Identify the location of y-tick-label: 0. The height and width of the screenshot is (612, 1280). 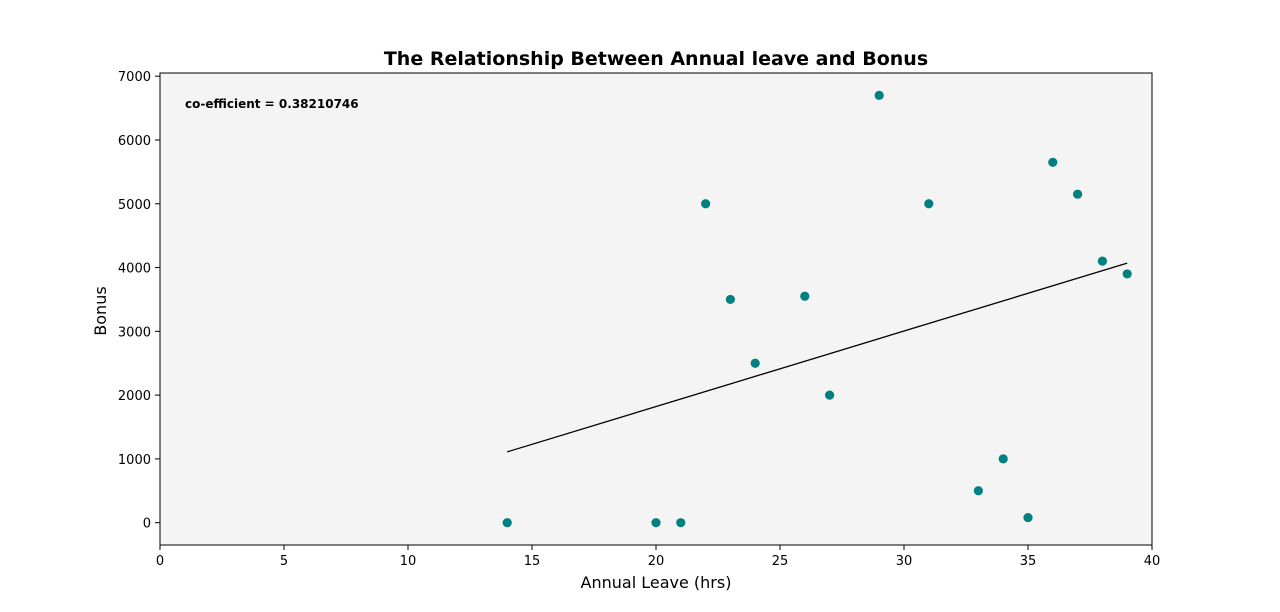
(147, 524).